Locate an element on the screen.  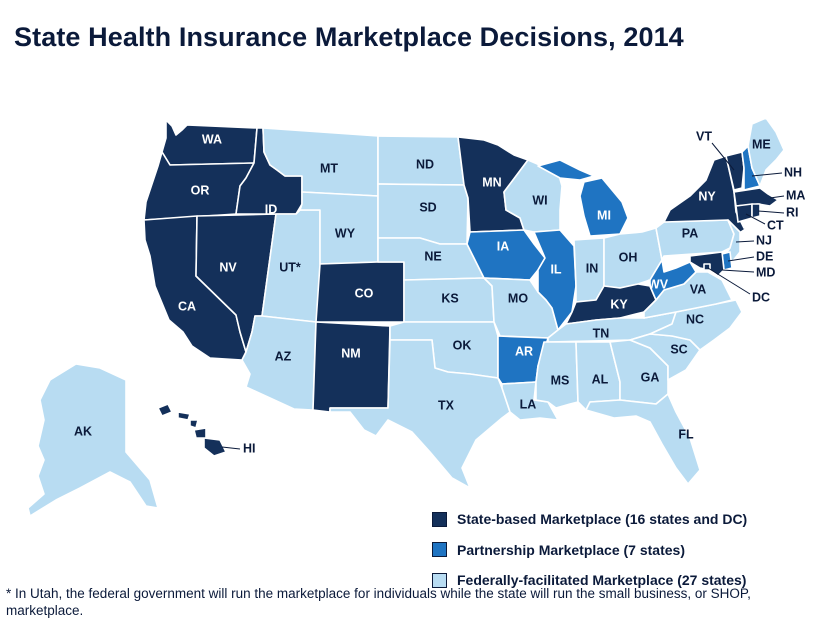
state-label-sd: SD is located at coordinates (427, 207).